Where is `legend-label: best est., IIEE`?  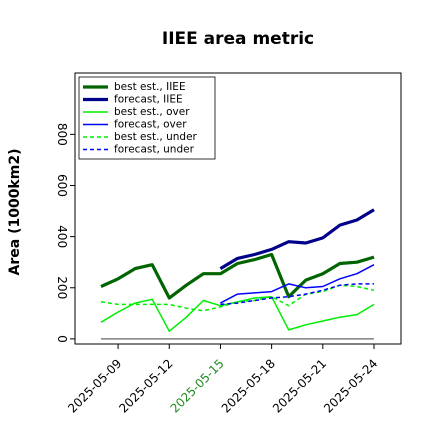 legend-label: best est., IIEE is located at coordinates (150, 87).